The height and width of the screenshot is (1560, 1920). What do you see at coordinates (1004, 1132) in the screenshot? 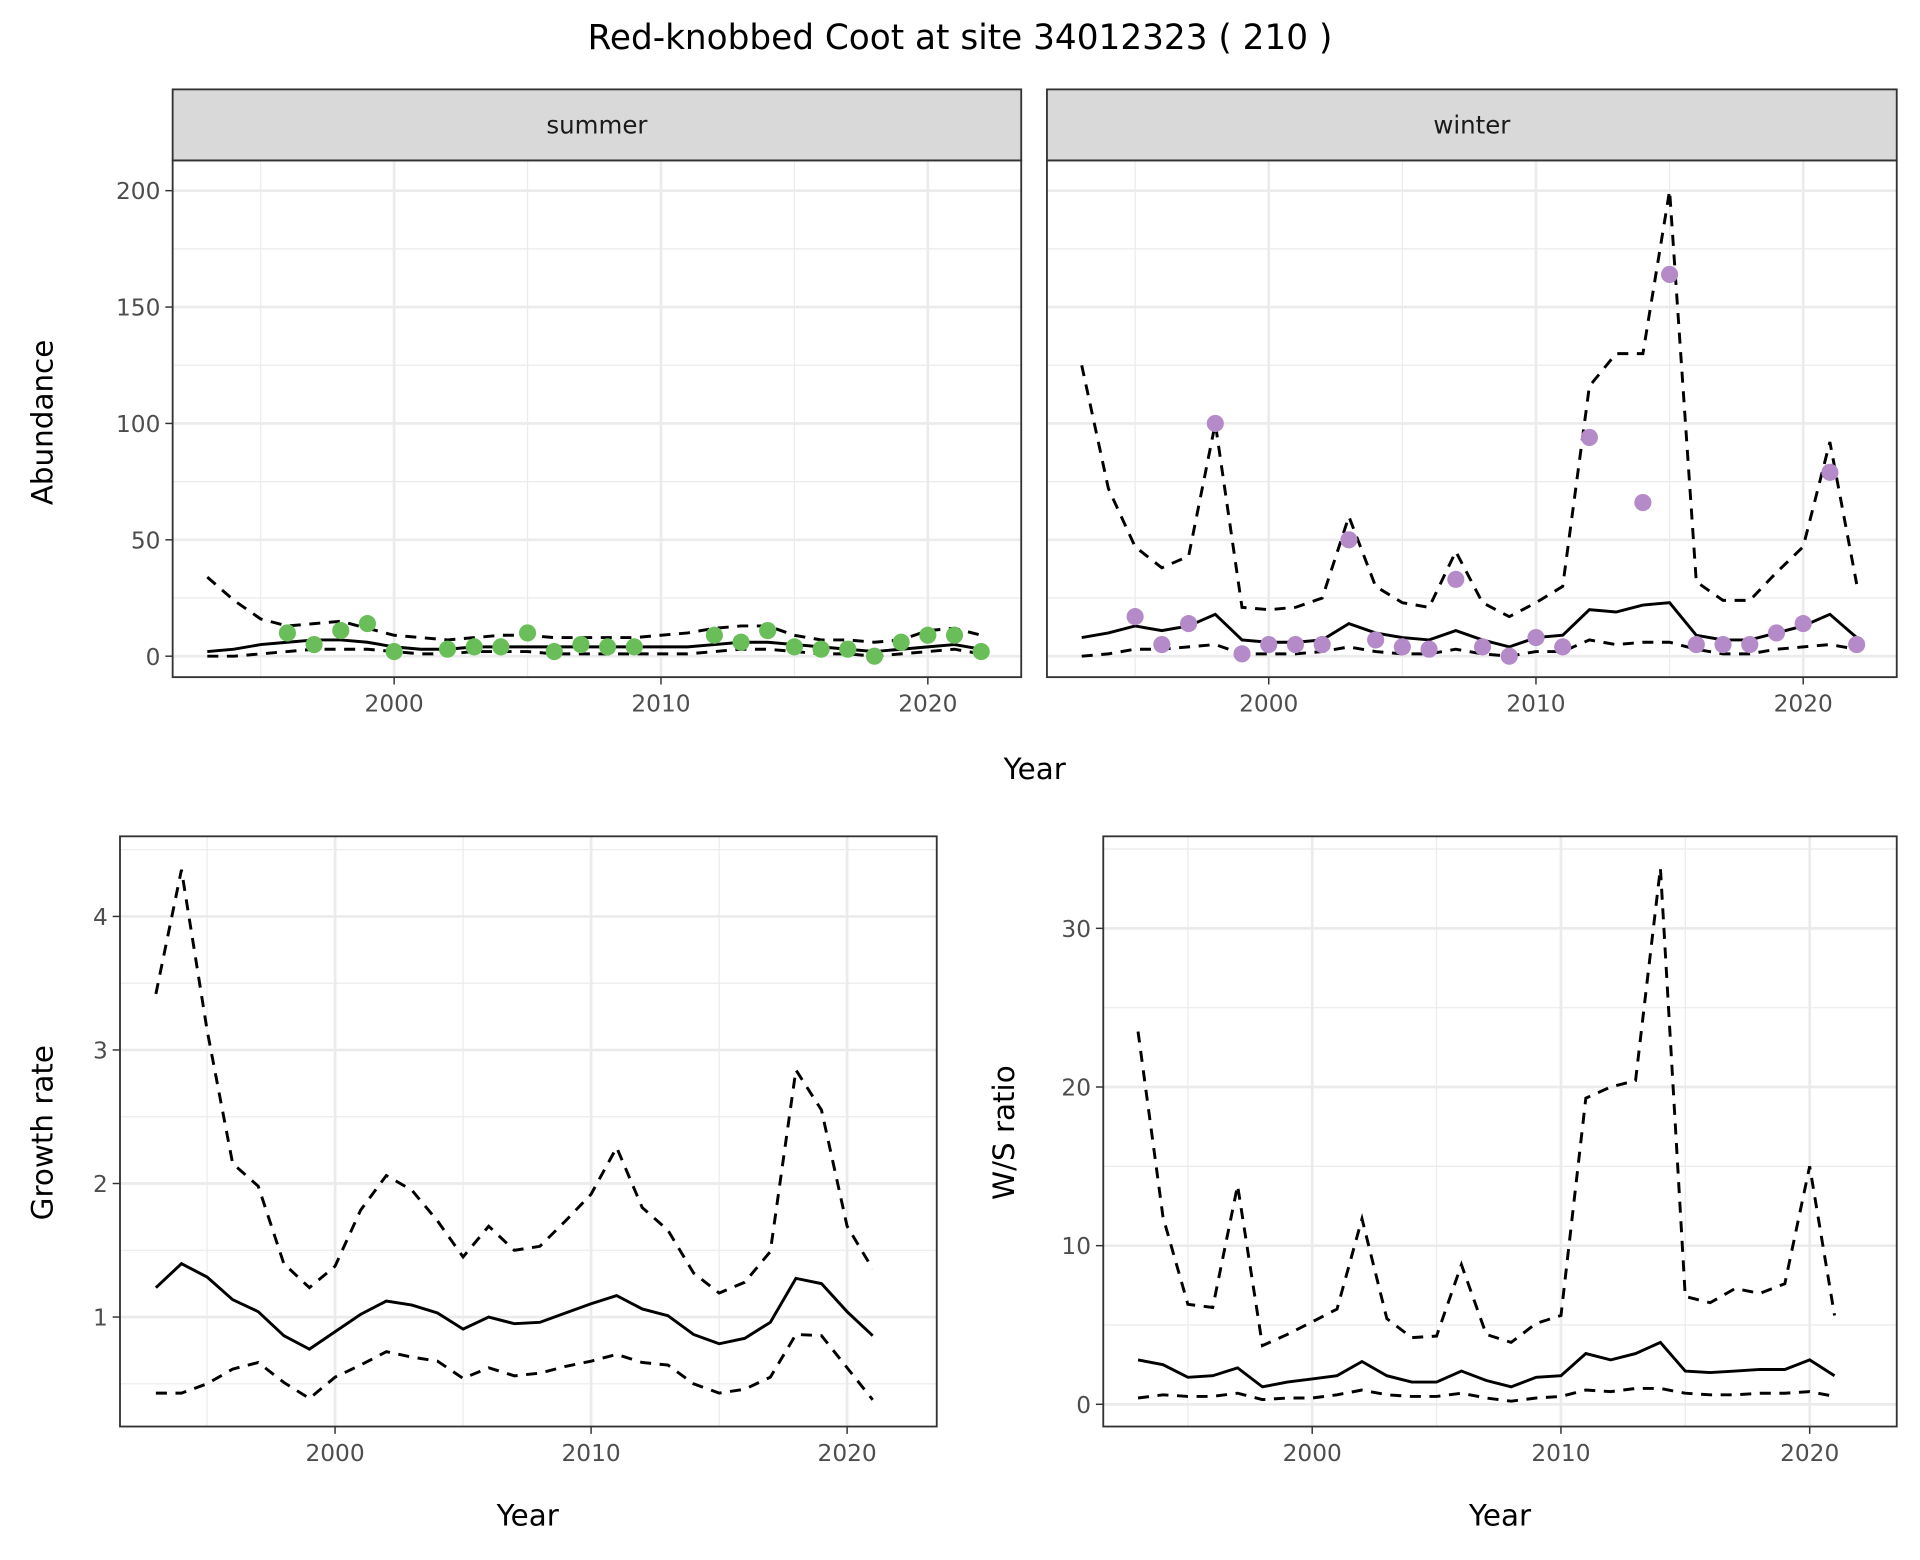
I see `y-axis-label-ratio: W/S ratio` at bounding box center [1004, 1132].